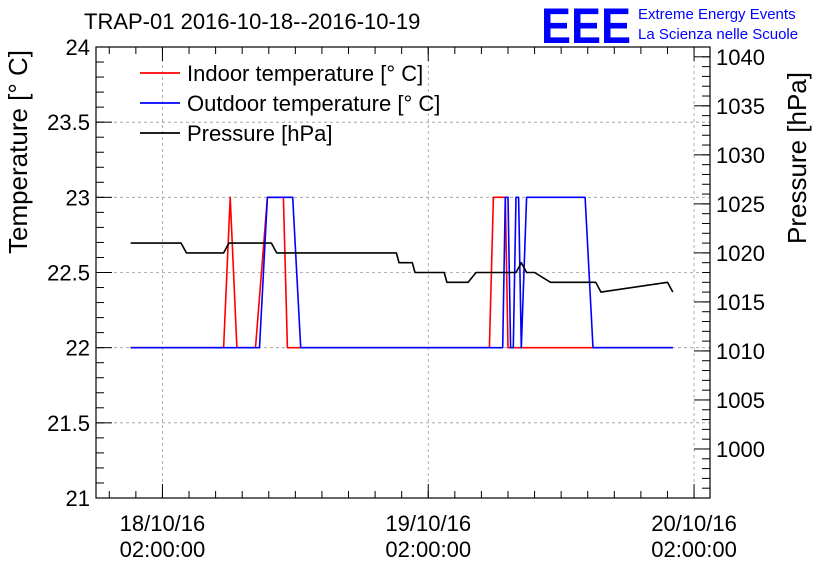  Describe the element at coordinates (717, 14) in the screenshot. I see `logo-line-1: Extreme Energy Events` at that location.